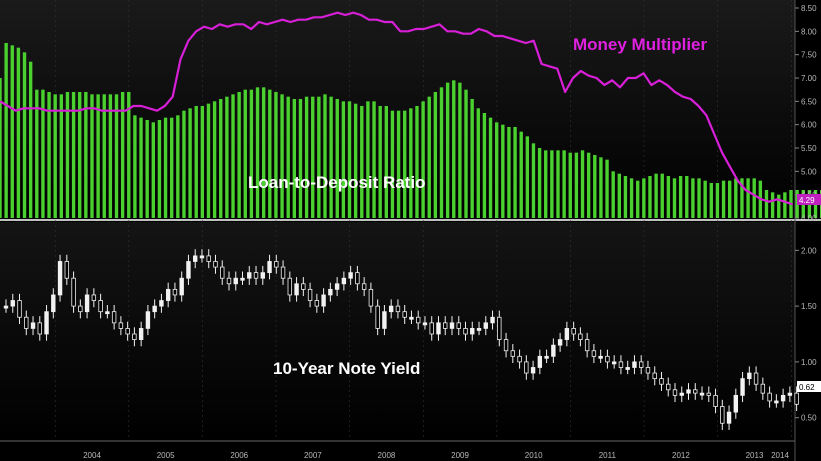 The image size is (821, 461). What do you see at coordinates (809, 8) in the screenshot?
I see `y-tick-label: 8.50` at bounding box center [809, 8].